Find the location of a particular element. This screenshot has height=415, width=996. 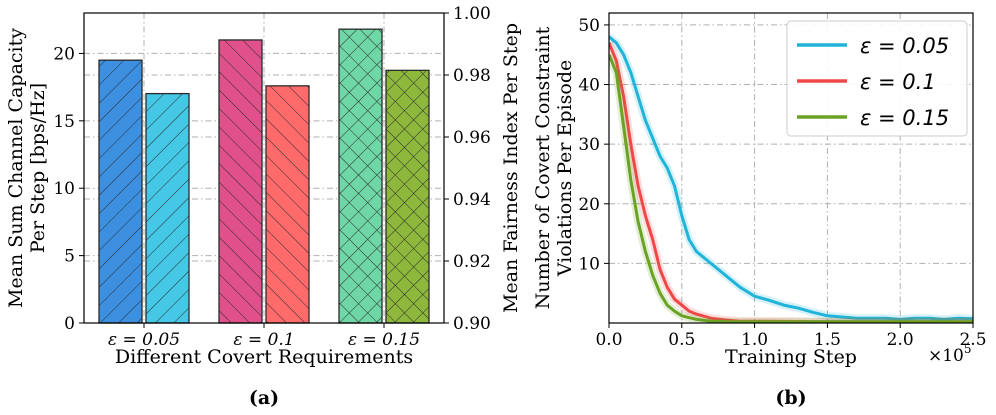

panel-a-right-tick-label: 0.96 is located at coordinates (472, 138).